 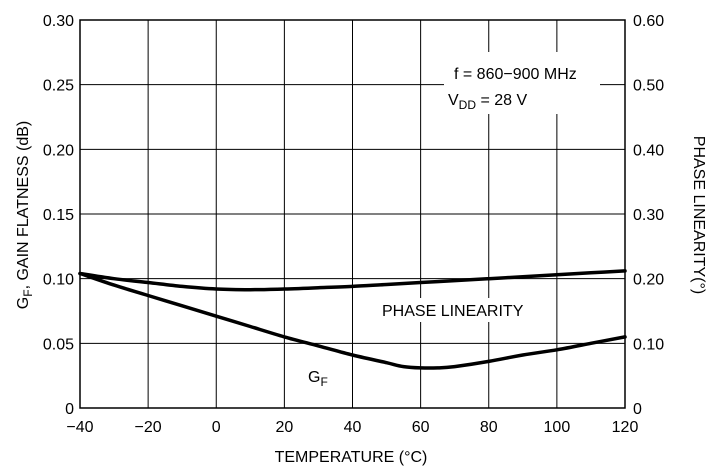 I want to click on right-y-tick-label: 0, so click(x=637, y=409).